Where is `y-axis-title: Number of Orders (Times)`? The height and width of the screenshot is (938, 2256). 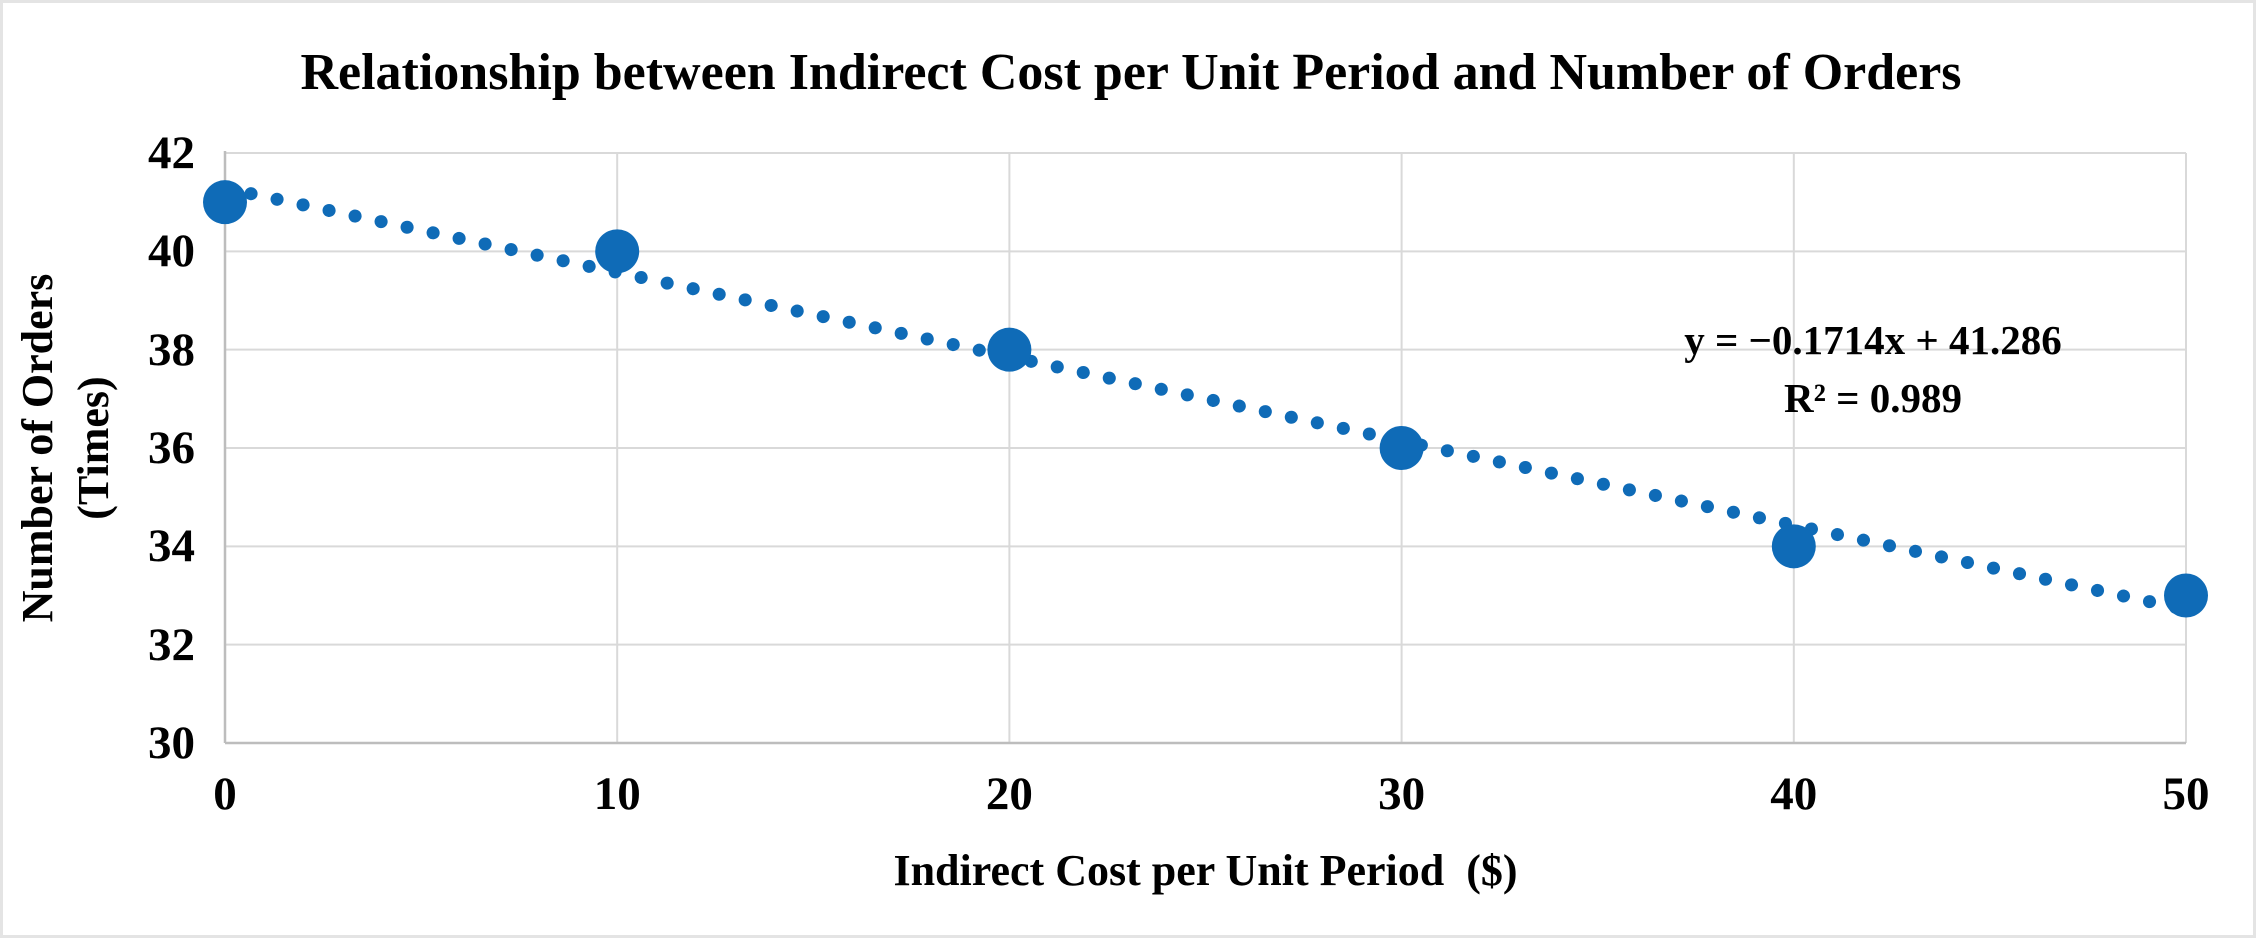
y-axis-title: Number of Orders (Times) is located at coordinates (65, 448).